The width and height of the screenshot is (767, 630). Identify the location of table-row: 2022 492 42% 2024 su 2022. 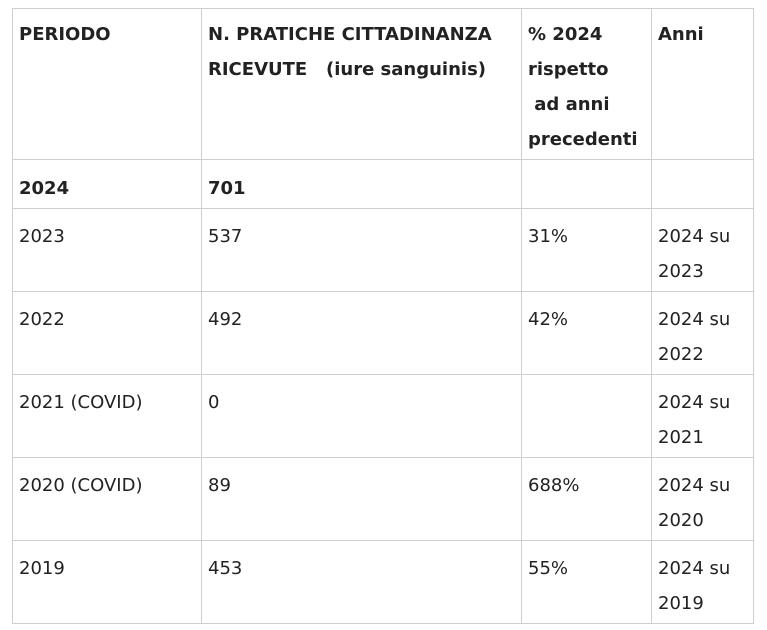
(383, 333).